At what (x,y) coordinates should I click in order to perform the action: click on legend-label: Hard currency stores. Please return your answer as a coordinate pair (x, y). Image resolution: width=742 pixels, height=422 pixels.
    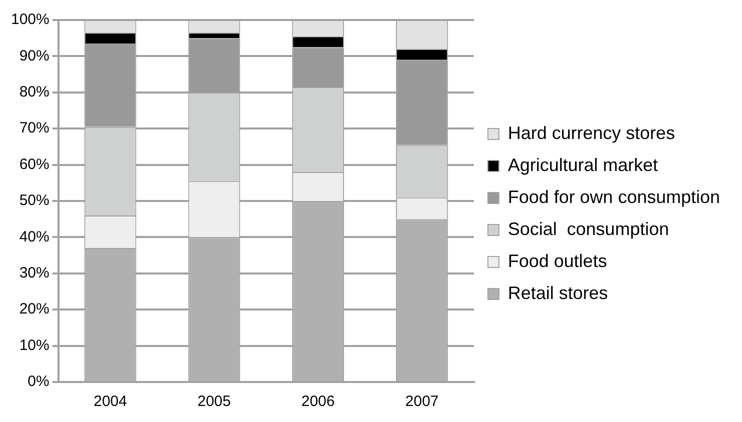
    Looking at the image, I should click on (591, 132).